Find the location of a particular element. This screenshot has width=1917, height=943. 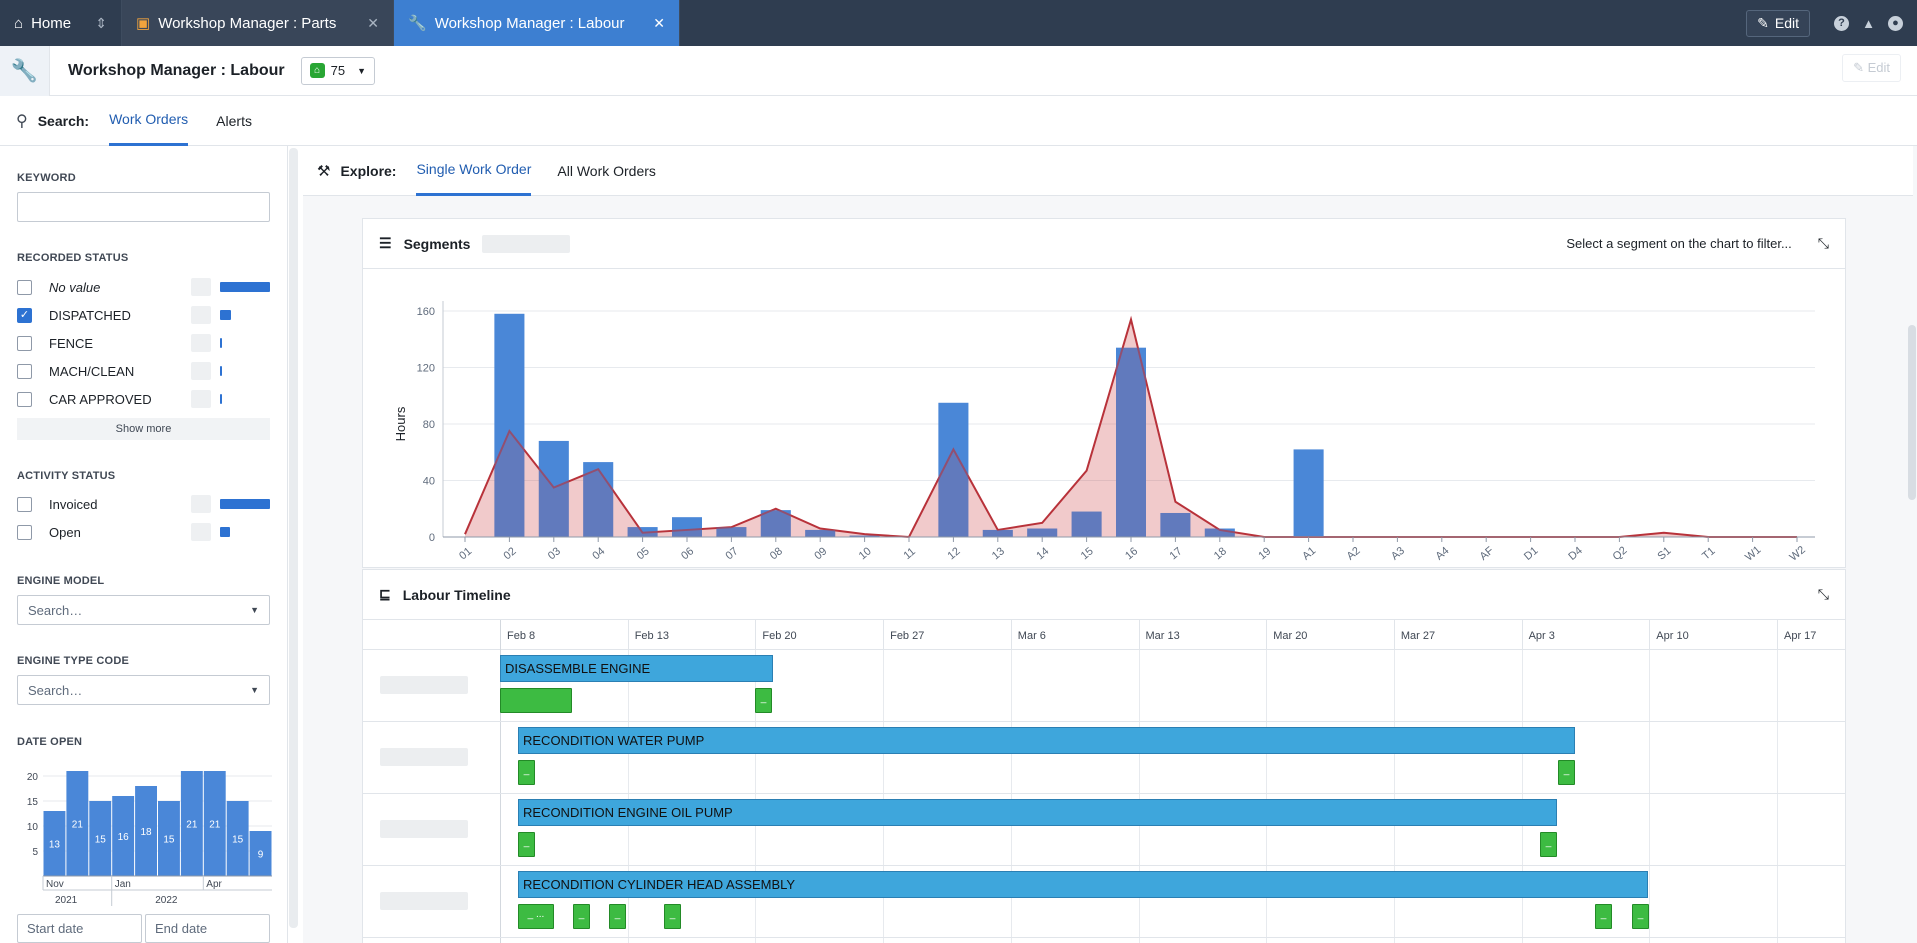

end-date-input: End date is located at coordinates (207, 928).